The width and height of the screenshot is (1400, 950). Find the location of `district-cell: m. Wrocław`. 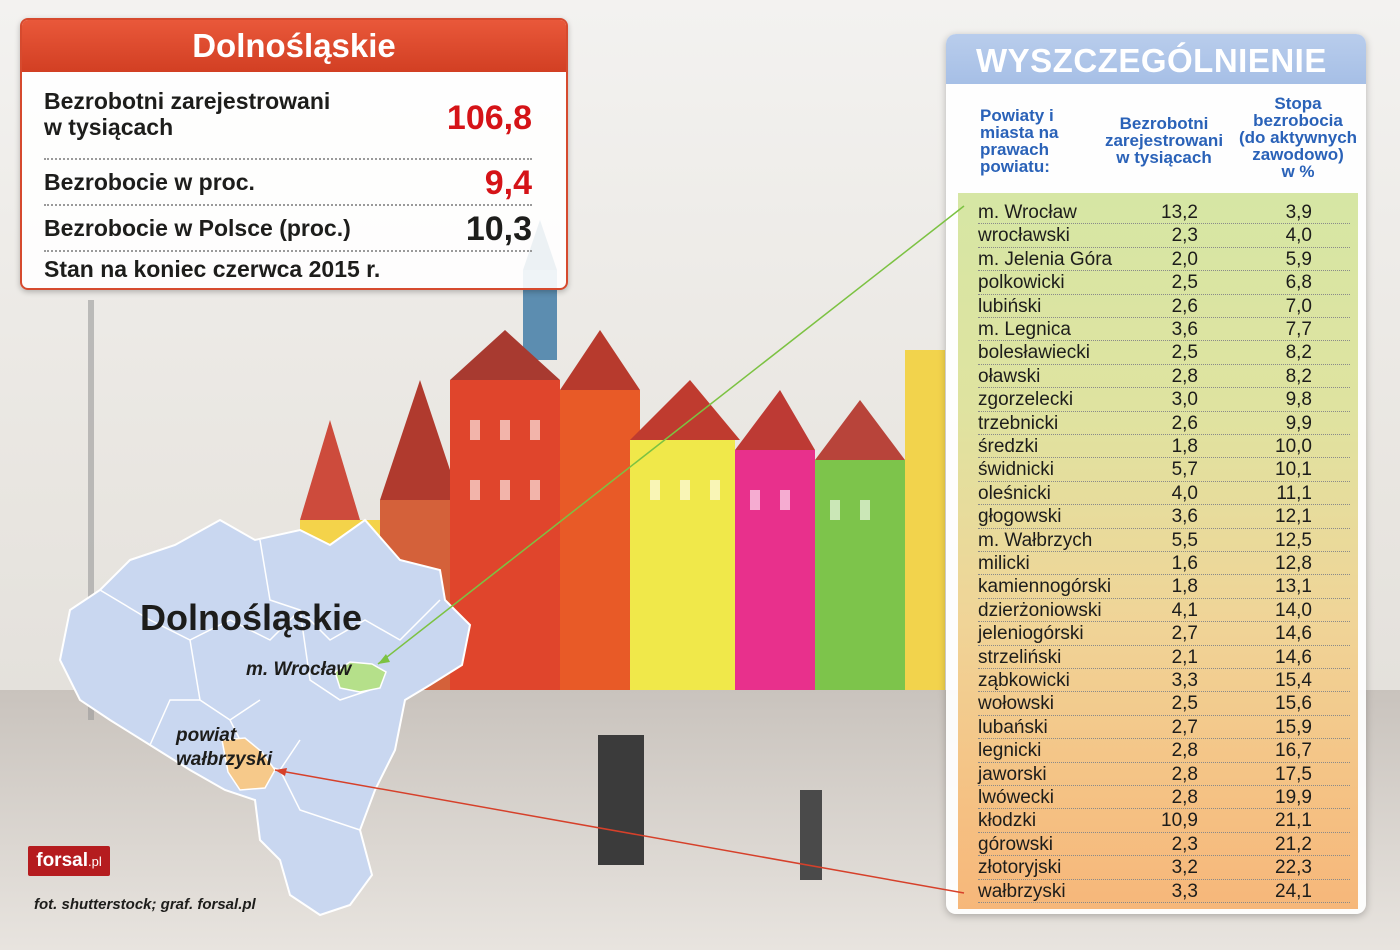

district-cell: m. Wrocław is located at coordinates (1027, 212).